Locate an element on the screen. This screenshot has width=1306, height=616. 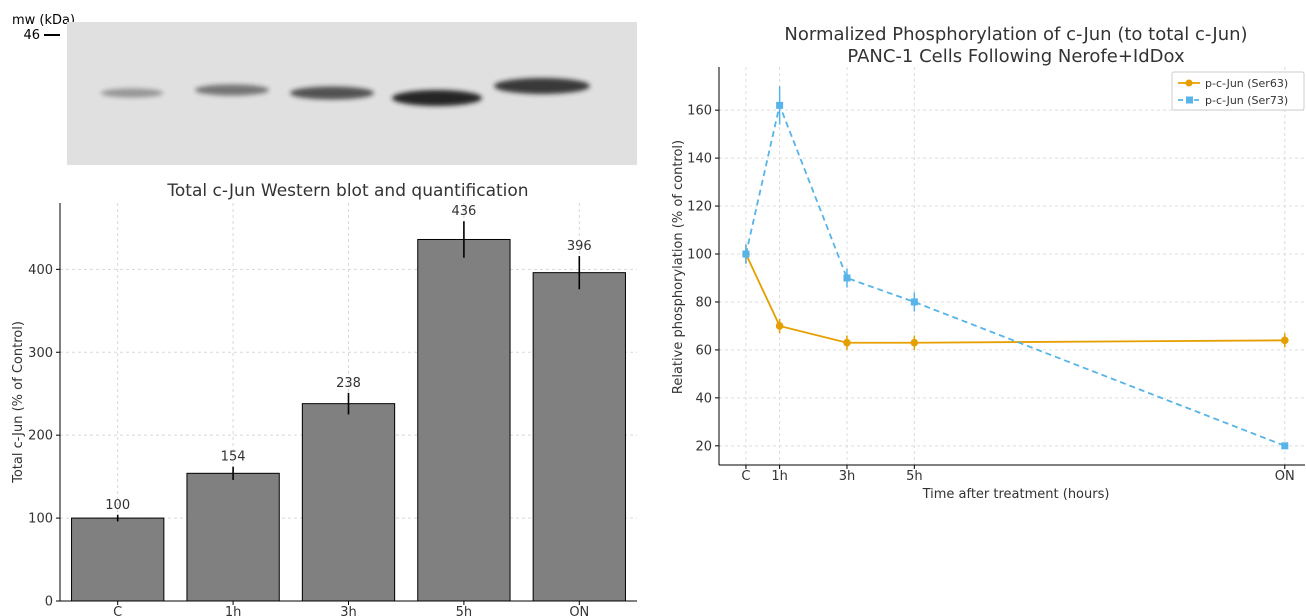
line-y-tick-label: 100 is located at coordinates (699, 255).